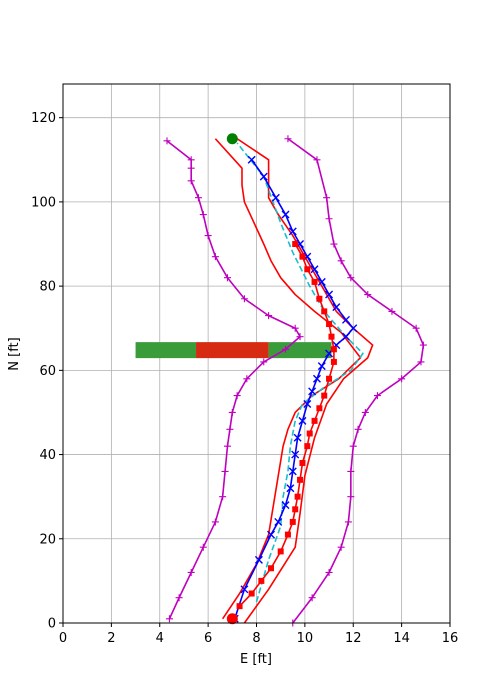 The width and height of the screenshot is (500, 700). What do you see at coordinates (232, 619) in the screenshot?
I see `start-point` at bounding box center [232, 619].